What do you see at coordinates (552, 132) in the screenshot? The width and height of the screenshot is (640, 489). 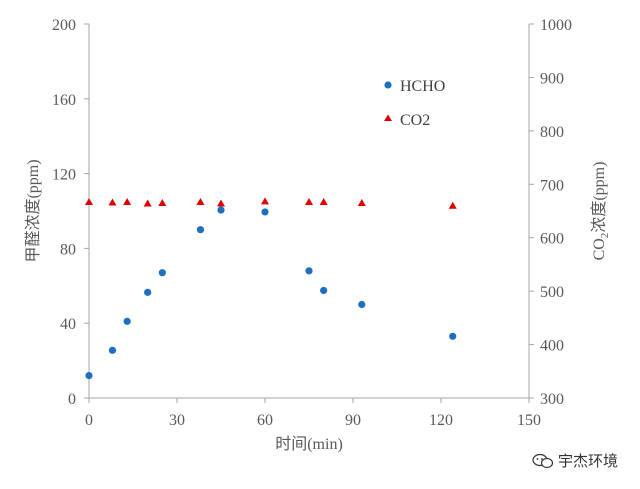 I see `y2-tick-label: 800` at bounding box center [552, 132].